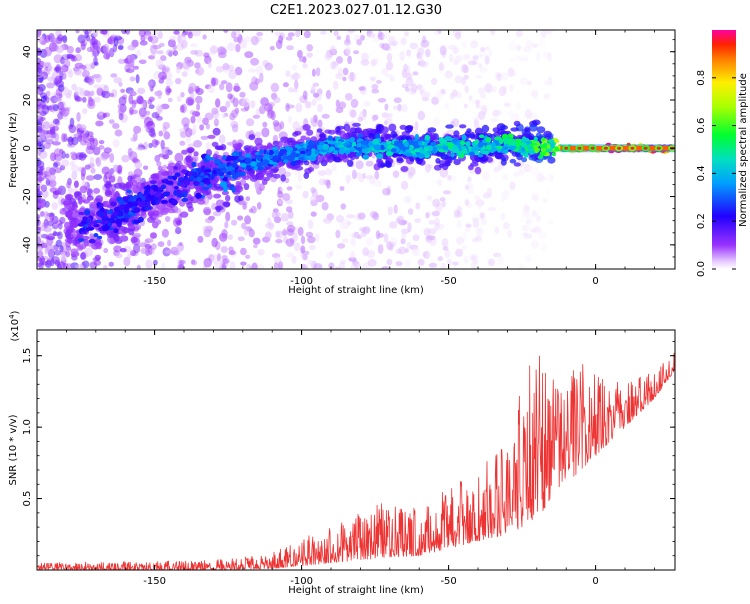 The height and width of the screenshot is (604, 750). What do you see at coordinates (701, 173) in the screenshot?
I see `colorbar-tick-label: 0.4` at bounding box center [701, 173].